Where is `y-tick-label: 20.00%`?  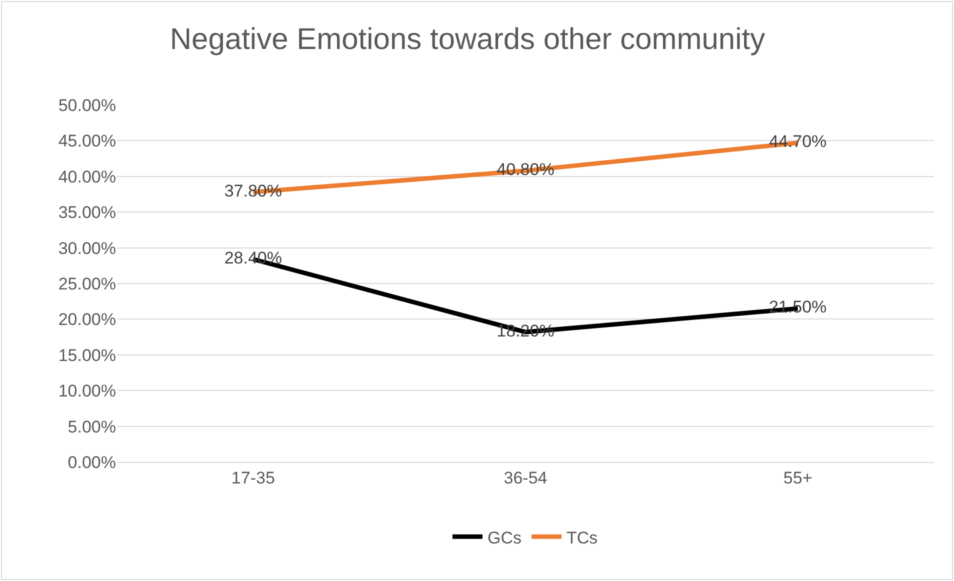
y-tick-label: 20.00% is located at coordinates (87, 320).